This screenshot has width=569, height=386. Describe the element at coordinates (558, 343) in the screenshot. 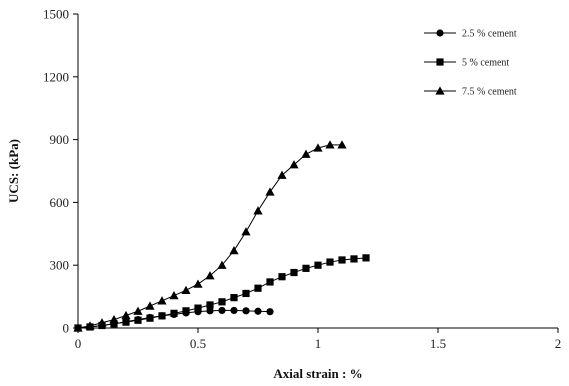

I see `x-tick-label: 2` at that location.